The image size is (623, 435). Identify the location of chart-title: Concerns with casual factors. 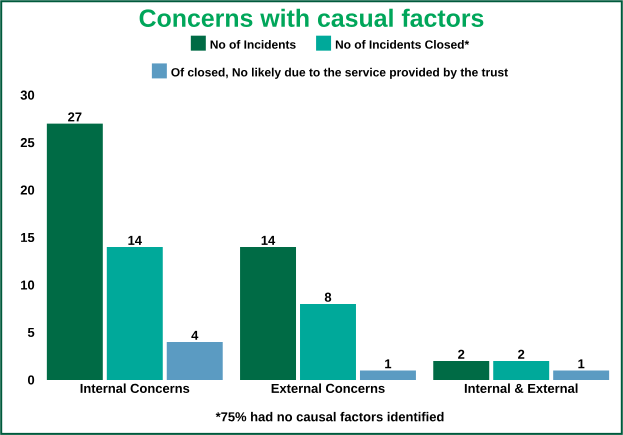
(312, 17).